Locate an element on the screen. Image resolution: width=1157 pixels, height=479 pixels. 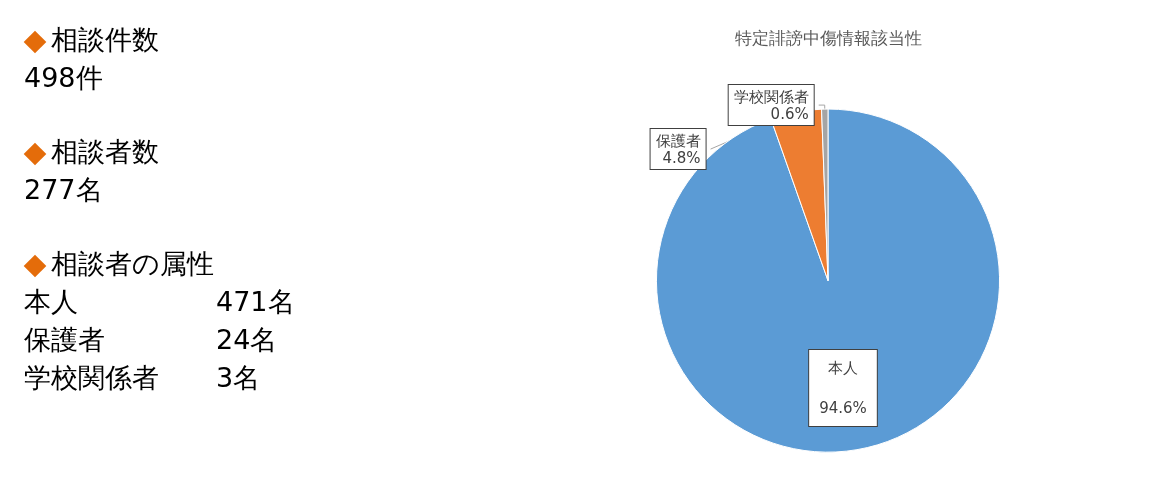
text: 相談件数 is located at coordinates (105, 39).